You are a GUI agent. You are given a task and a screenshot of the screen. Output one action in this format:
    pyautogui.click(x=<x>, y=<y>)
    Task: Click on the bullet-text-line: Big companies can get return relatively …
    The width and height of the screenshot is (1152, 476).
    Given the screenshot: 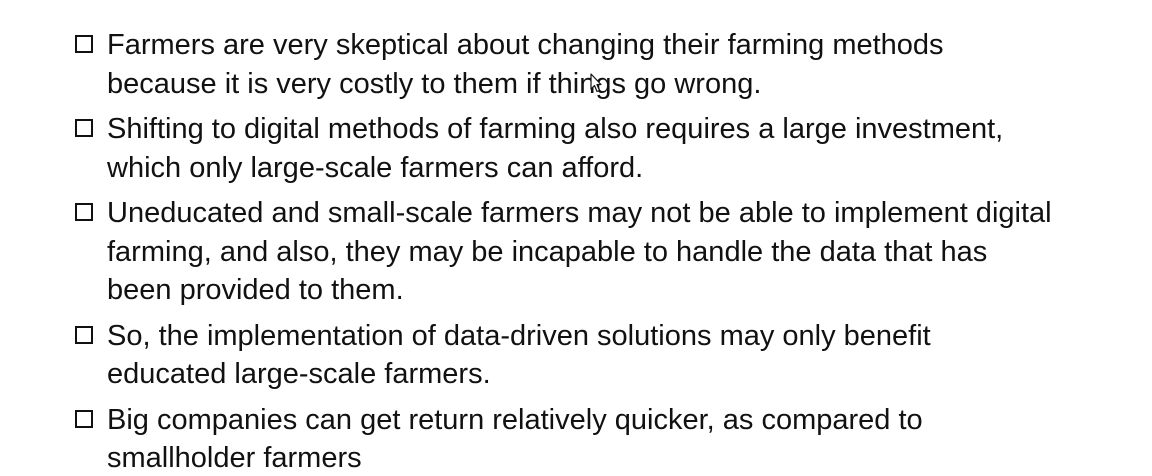 What is the action you would take?
    pyautogui.click(x=515, y=419)
    